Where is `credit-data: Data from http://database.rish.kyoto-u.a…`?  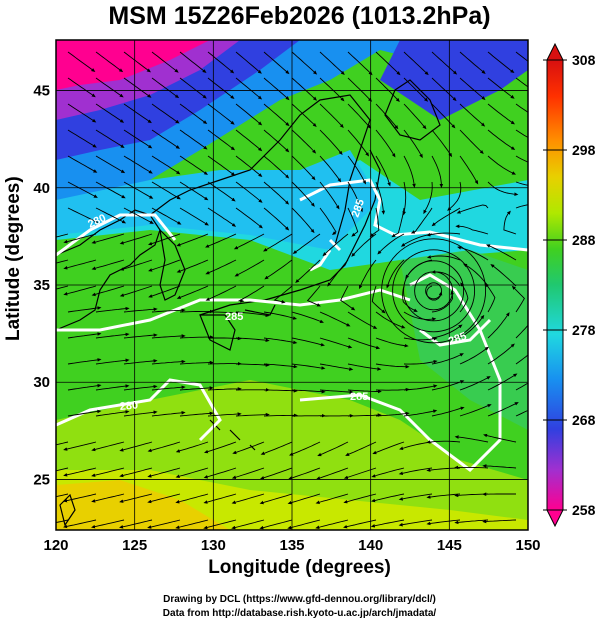 credit-data: Data from http://database.rish.kyoto-u.a… is located at coordinates (299, 613).